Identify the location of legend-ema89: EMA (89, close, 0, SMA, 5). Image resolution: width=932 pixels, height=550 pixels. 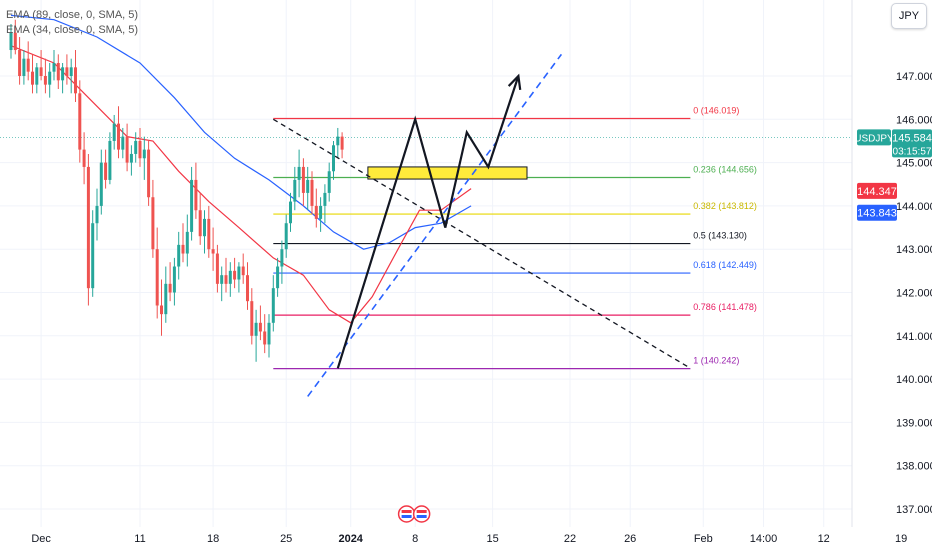
(72, 15).